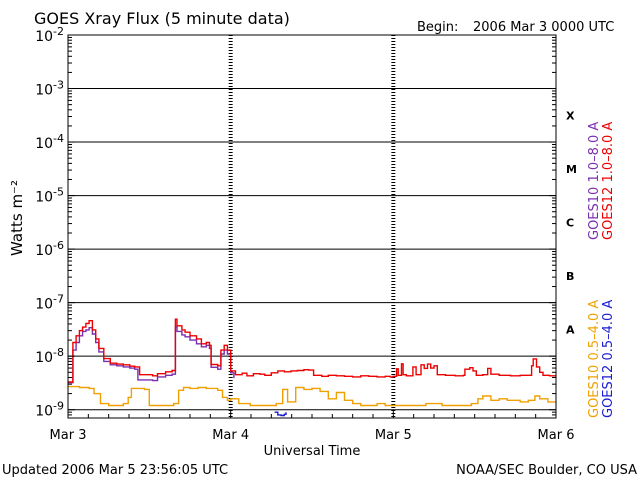 The height and width of the screenshot is (480, 640). Describe the element at coordinates (608, 181) in the screenshot. I see `legend-entry-1: GOES12 1.0–8.0 A` at that location.